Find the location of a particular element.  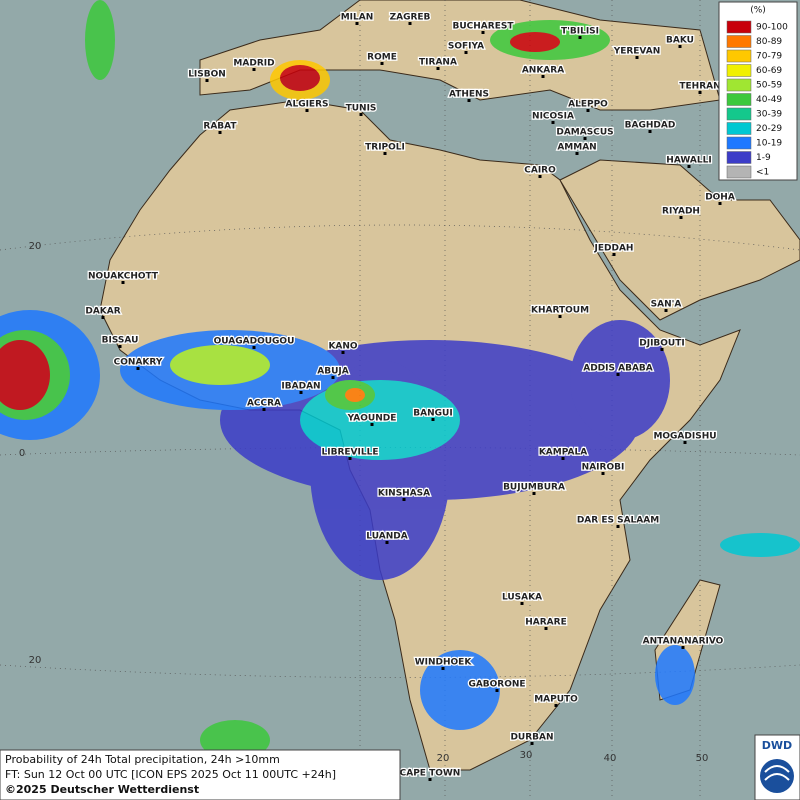

city-label: ADDIS ABABA is located at coordinates (618, 369).